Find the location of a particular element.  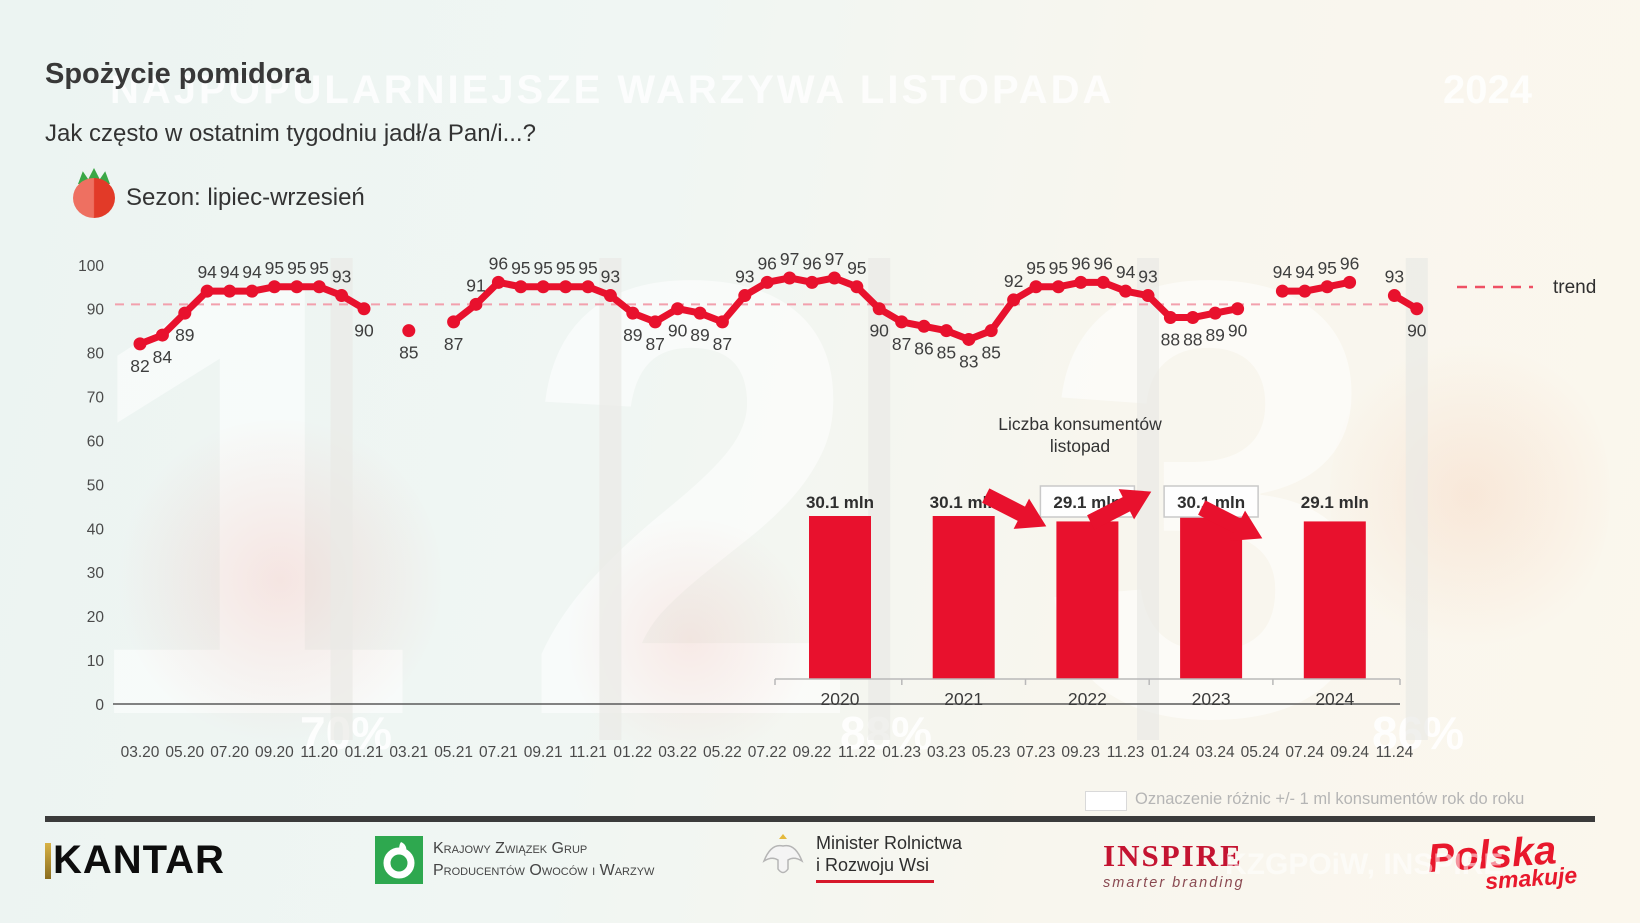

ministry-name-line1: Minister Rolnictwa is located at coordinates (889, 843).